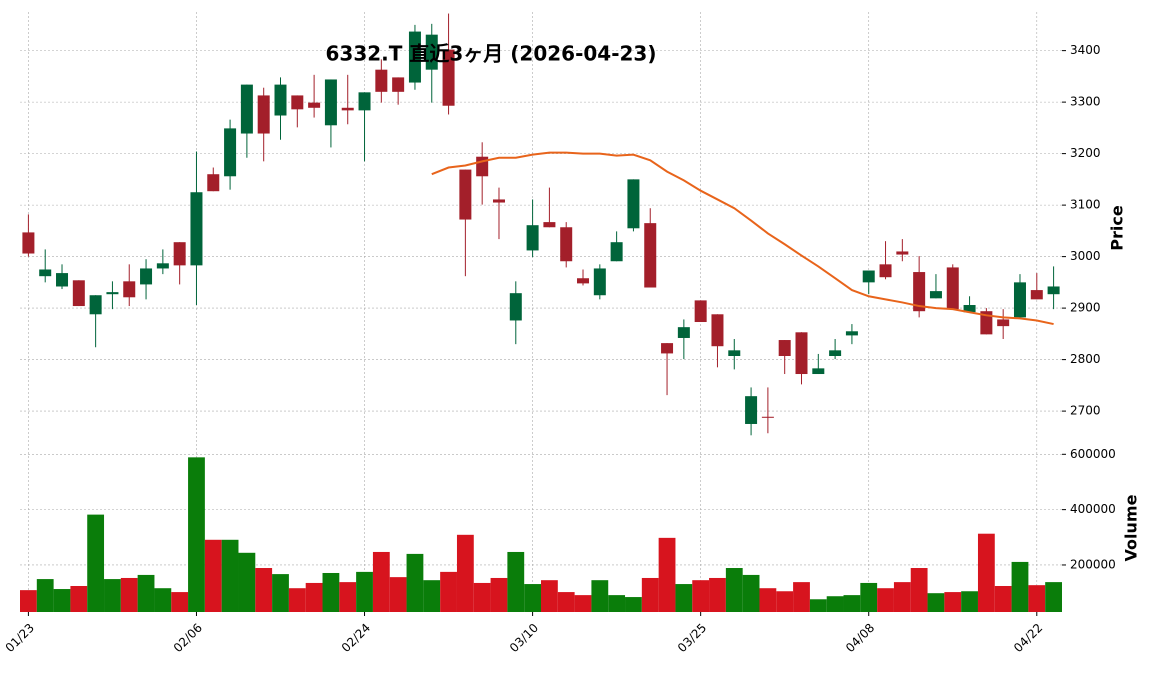 This screenshot has width=1152, height=674. What do you see at coordinates (524, 638) in the screenshot?
I see `x-tick-label: 03/10` at bounding box center [524, 638].